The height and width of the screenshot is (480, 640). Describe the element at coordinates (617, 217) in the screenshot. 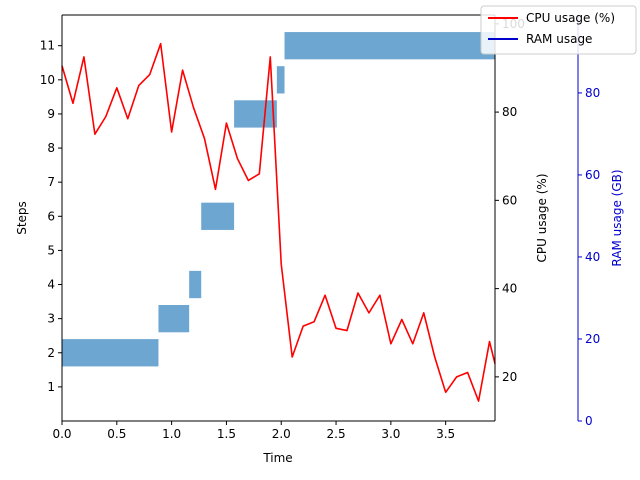

I see `ram-axis-label: RAM usage (GB)` at that location.